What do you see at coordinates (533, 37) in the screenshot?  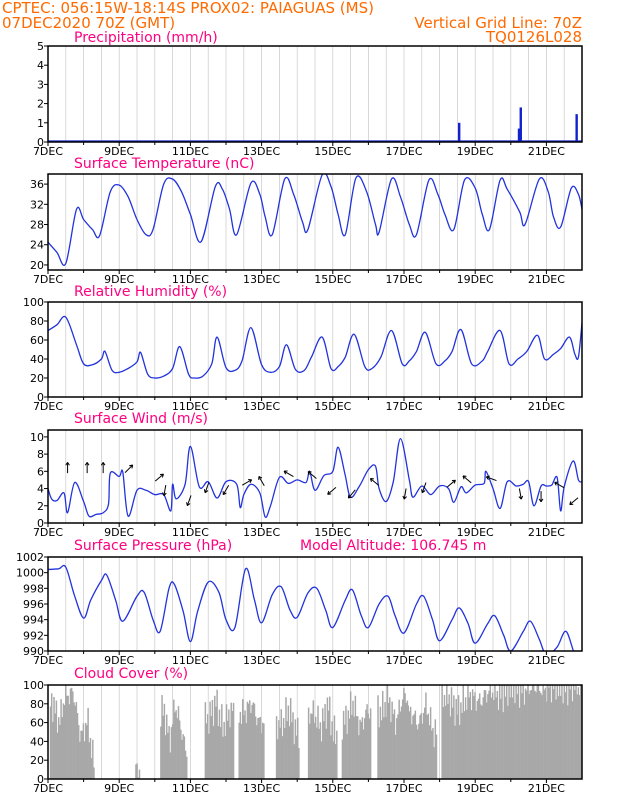 I see `model-id: TQ0126L028` at bounding box center [533, 37].